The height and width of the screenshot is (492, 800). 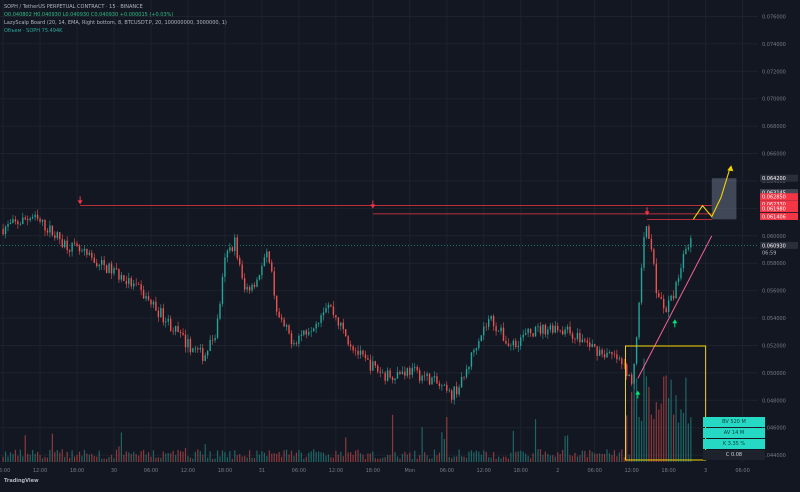 I want to click on price-tag-label: 0.061406, so click(x=774, y=217).